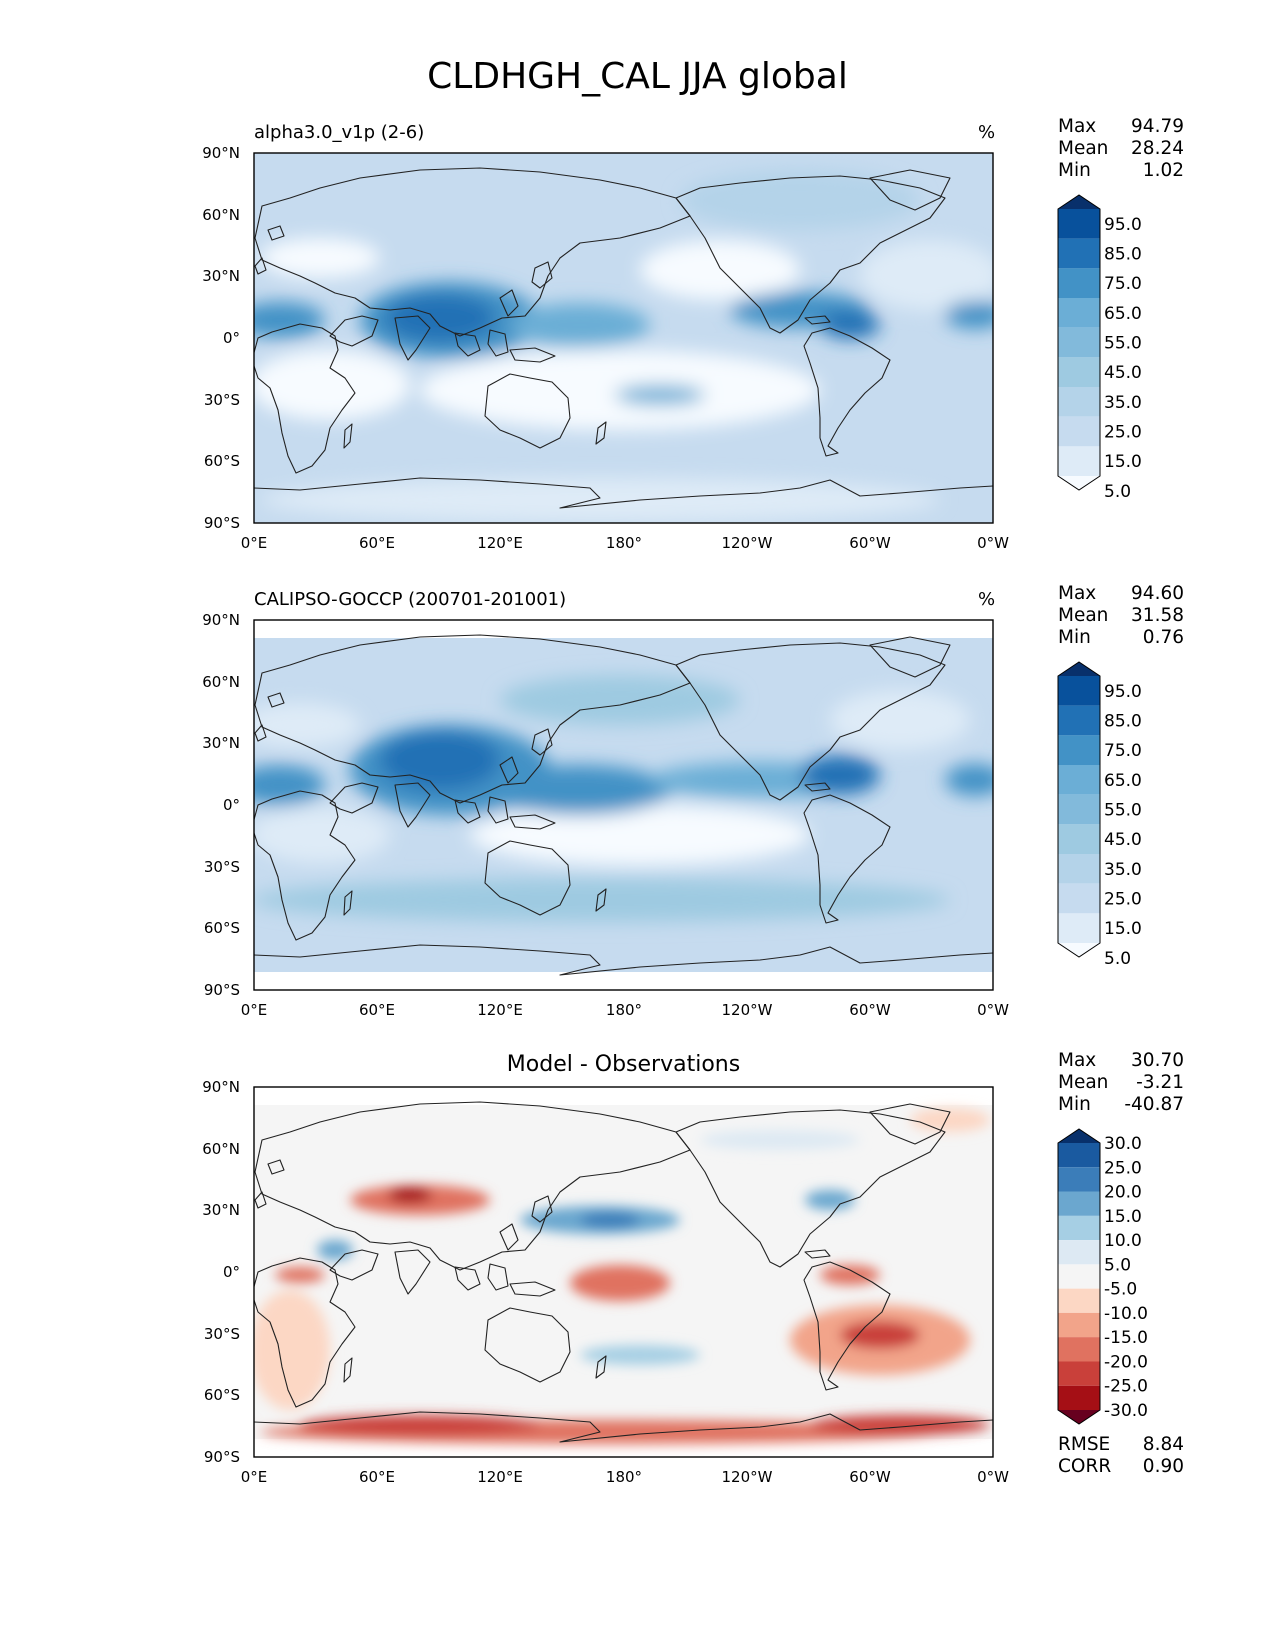  What do you see at coordinates (987, 599) in the screenshot?
I see `panel-2-units: %` at bounding box center [987, 599].